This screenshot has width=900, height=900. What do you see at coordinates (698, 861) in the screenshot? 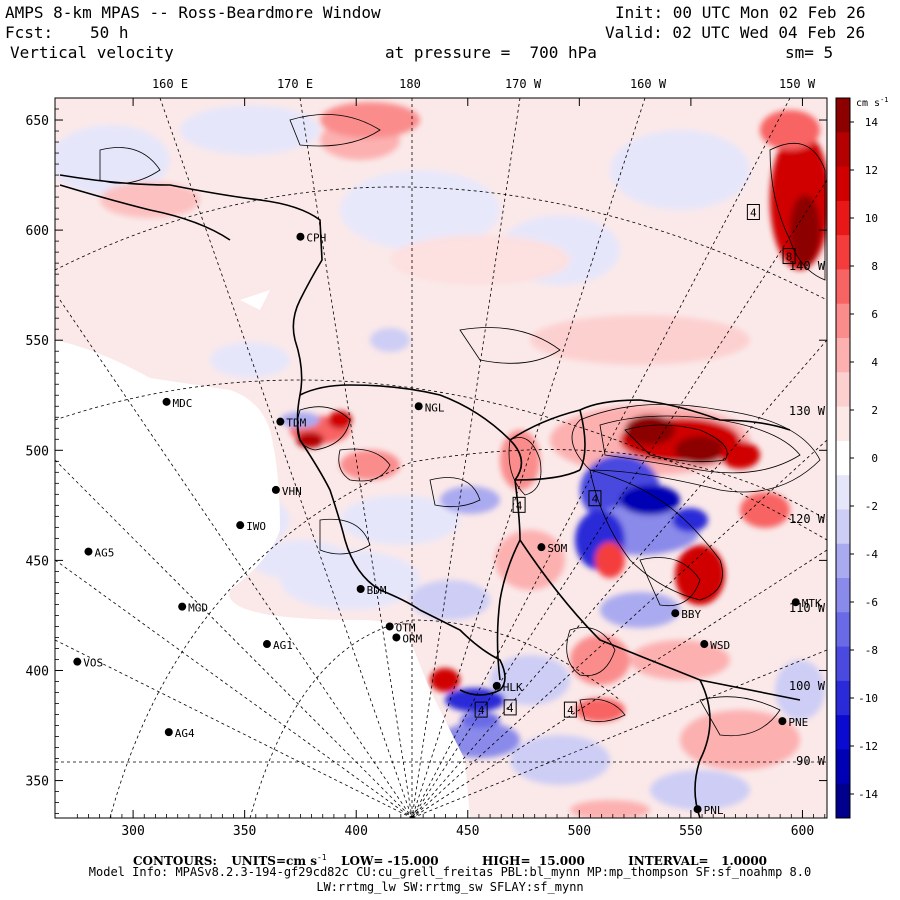
I see `interval-value: INTERVAL= 1.0000` at bounding box center [698, 861].